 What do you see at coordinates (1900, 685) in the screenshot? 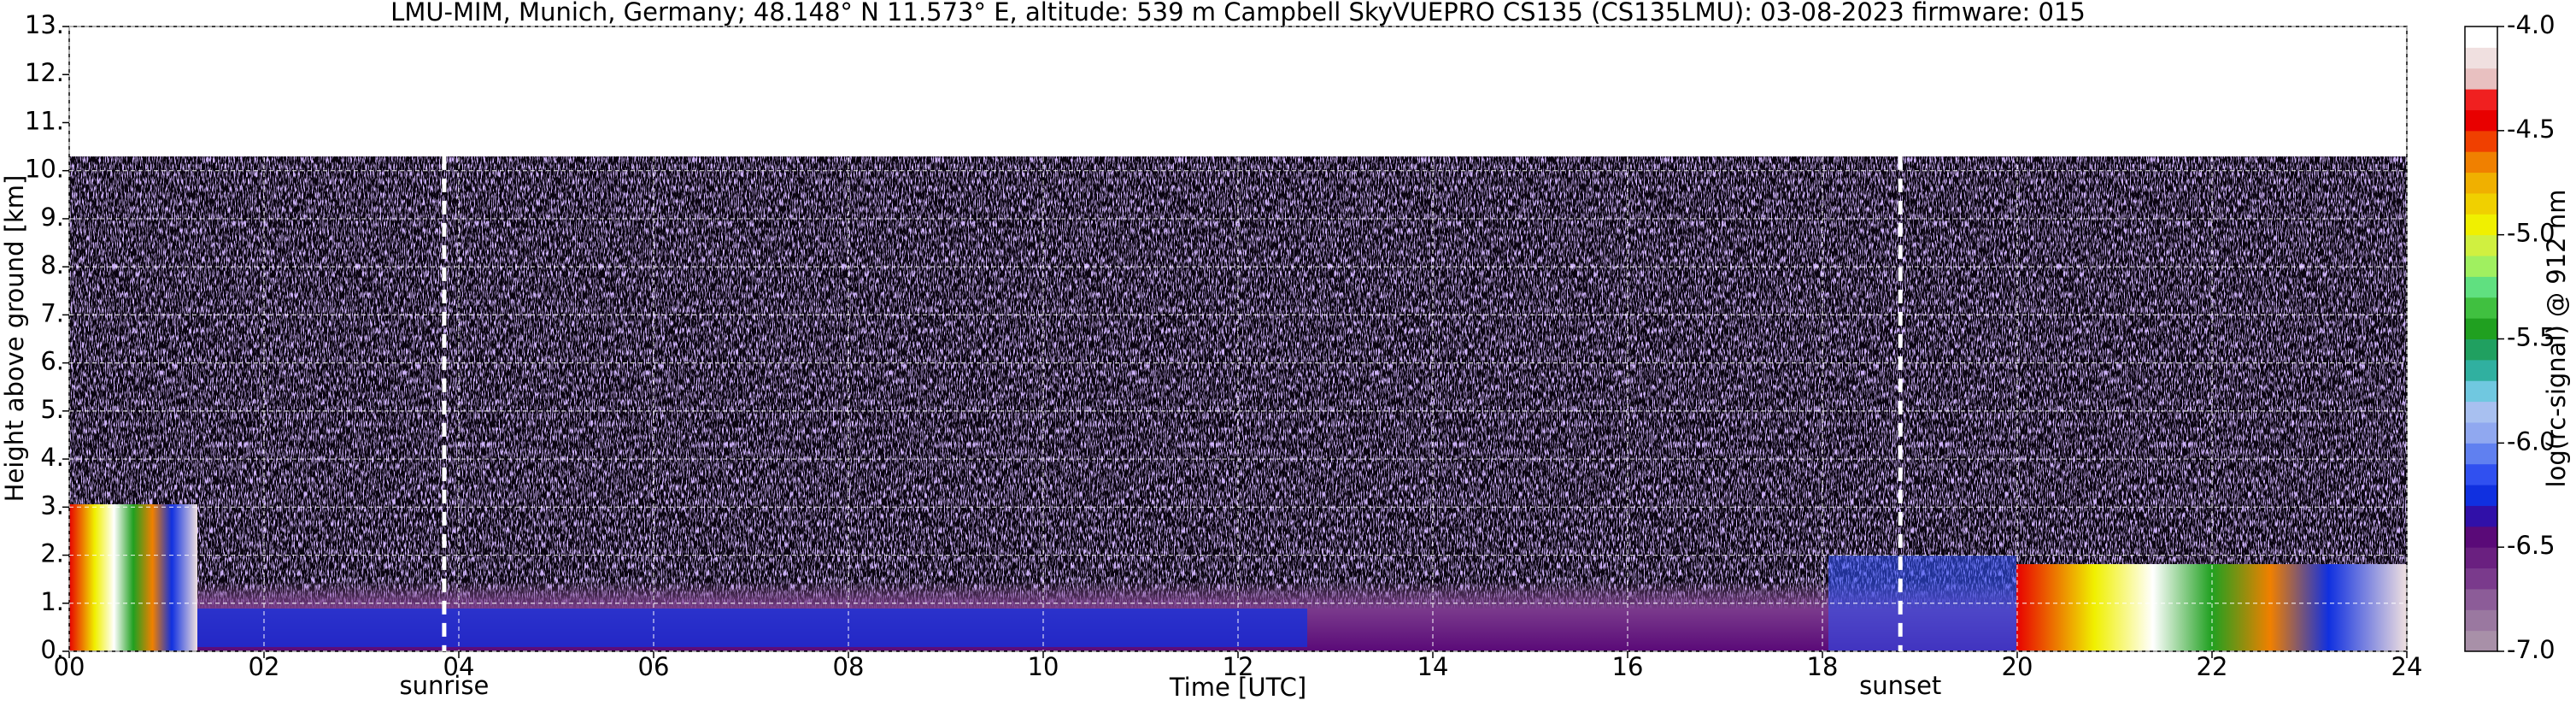
I see `annotation-label: sunset` at bounding box center [1900, 685].